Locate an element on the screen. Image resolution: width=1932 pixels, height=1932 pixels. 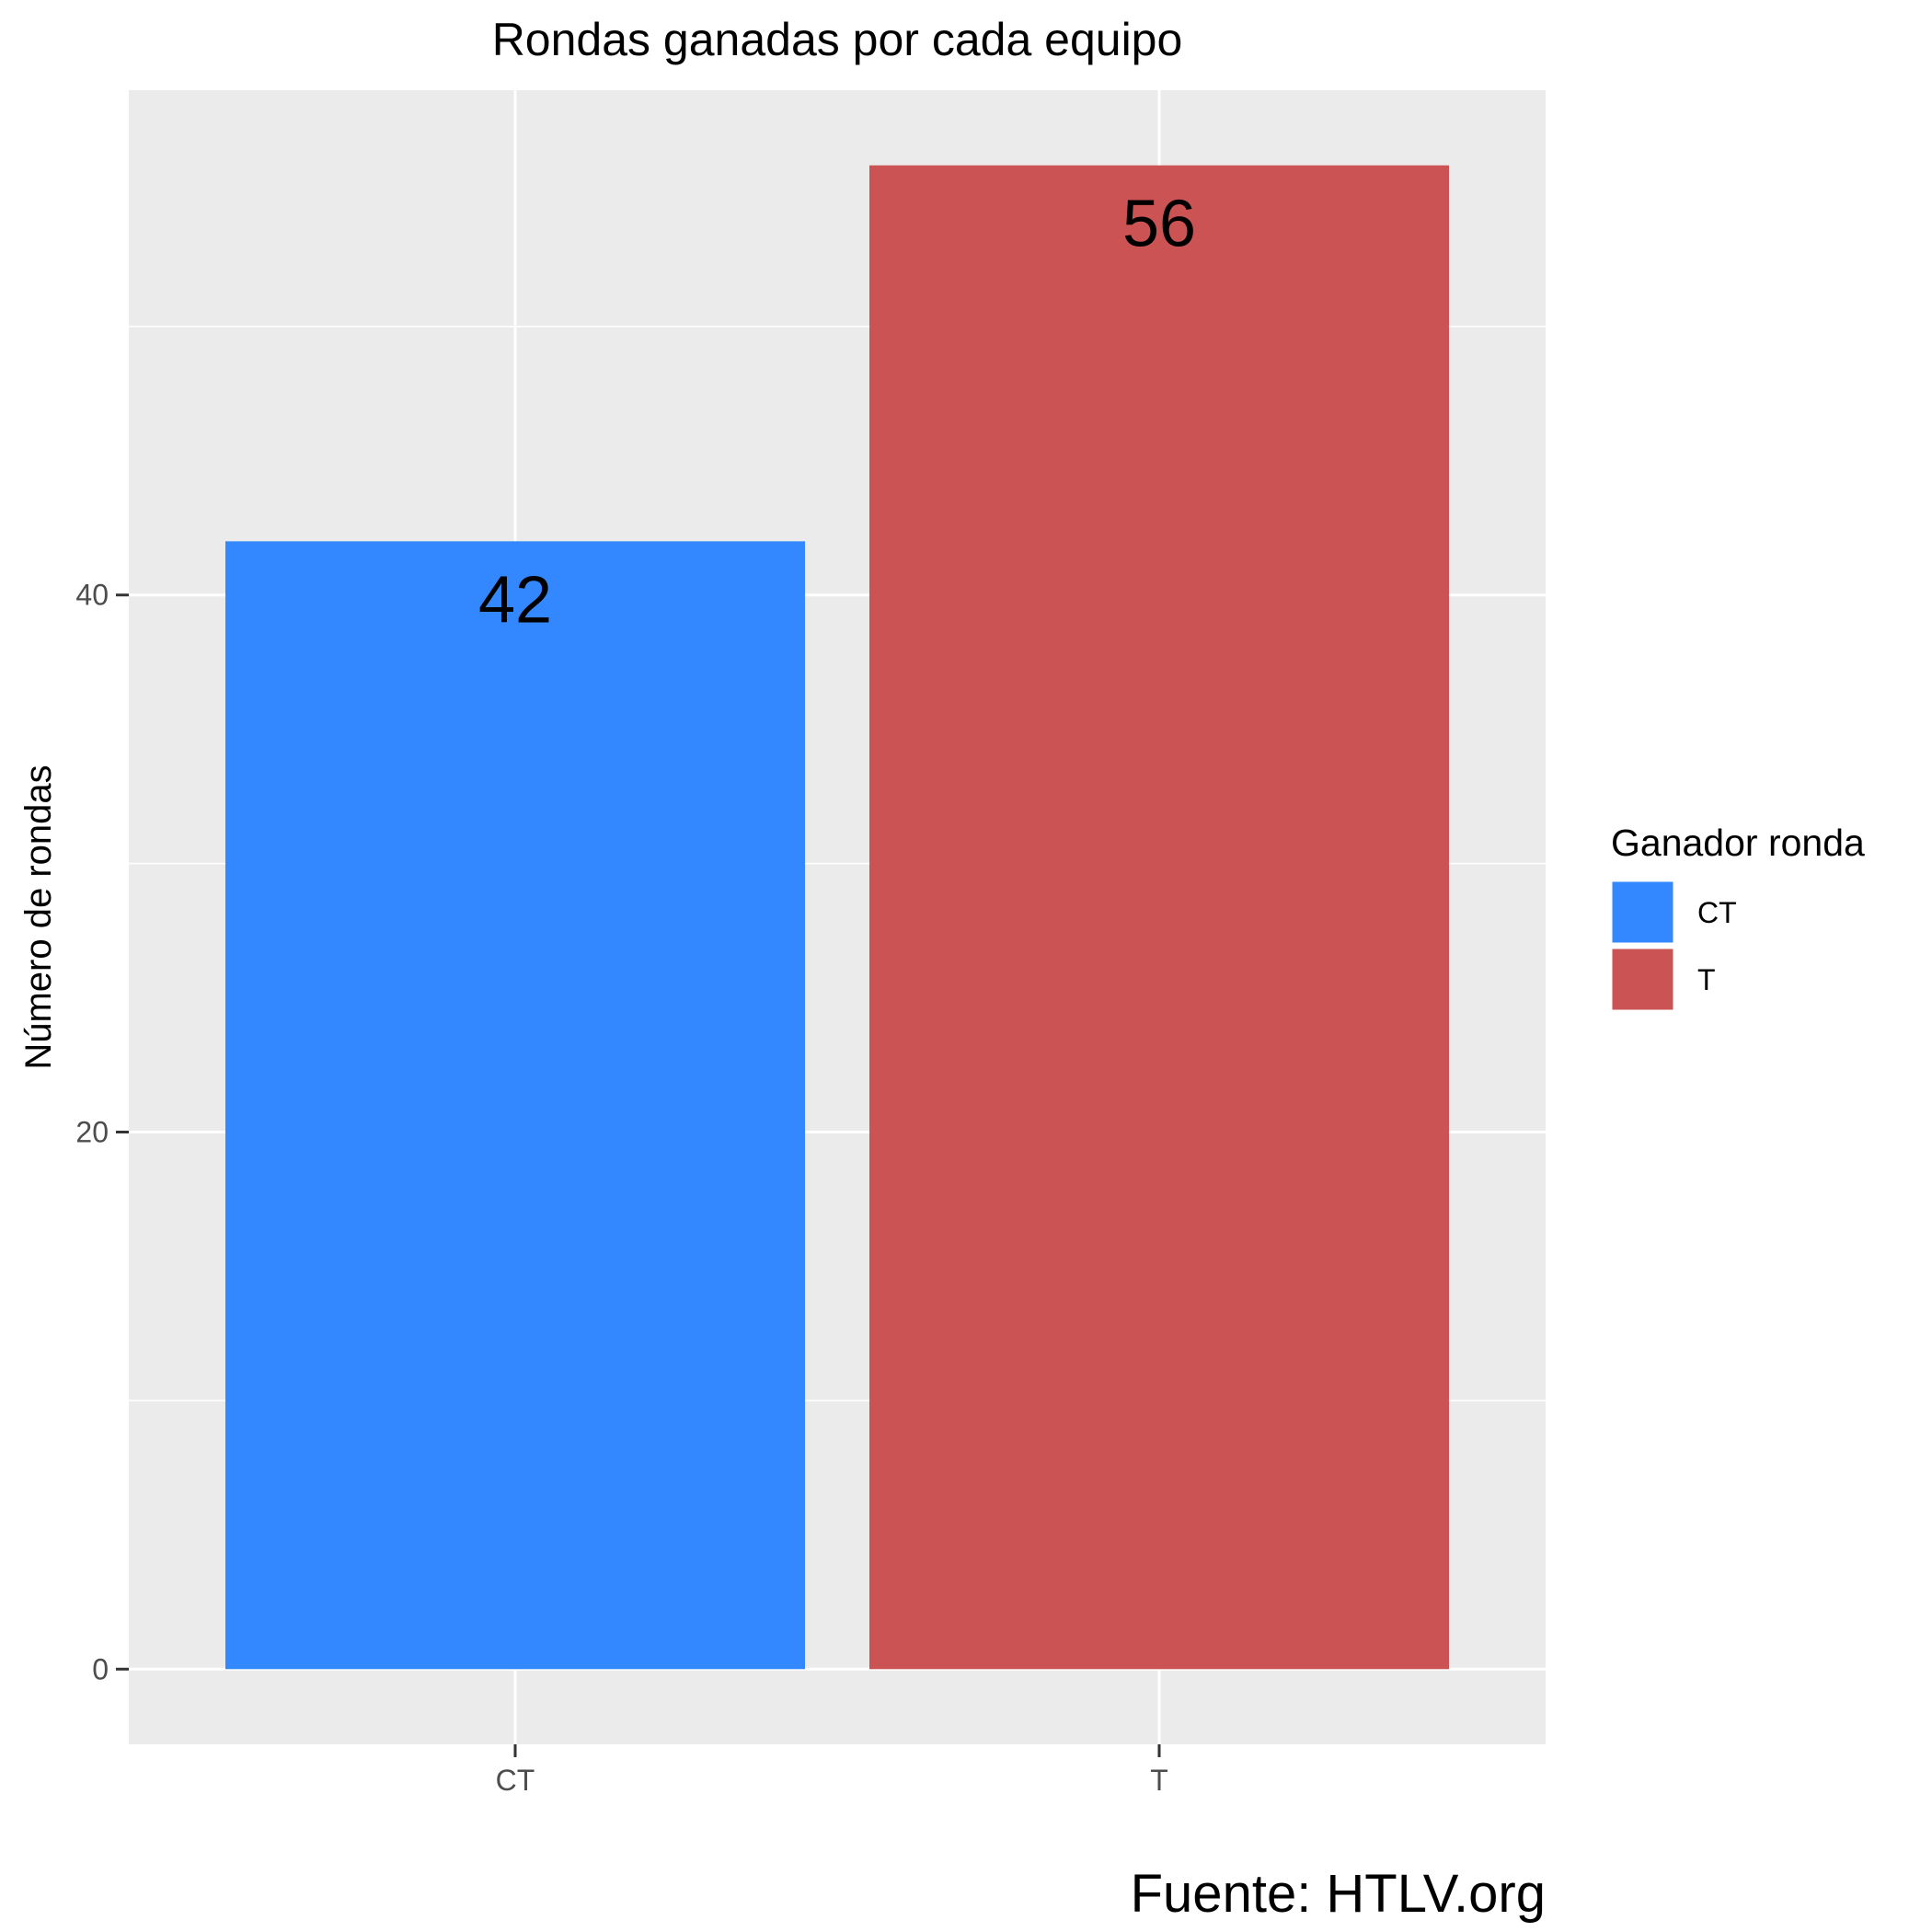
y-tick-label: 40 is located at coordinates (92, 595).